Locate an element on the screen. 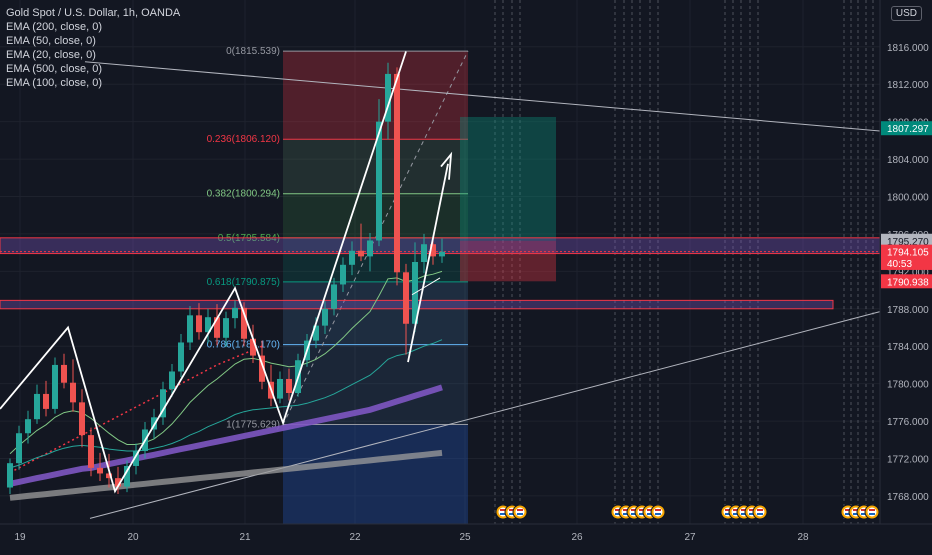  price-tick-label: 1772.000 is located at coordinates (908, 460).